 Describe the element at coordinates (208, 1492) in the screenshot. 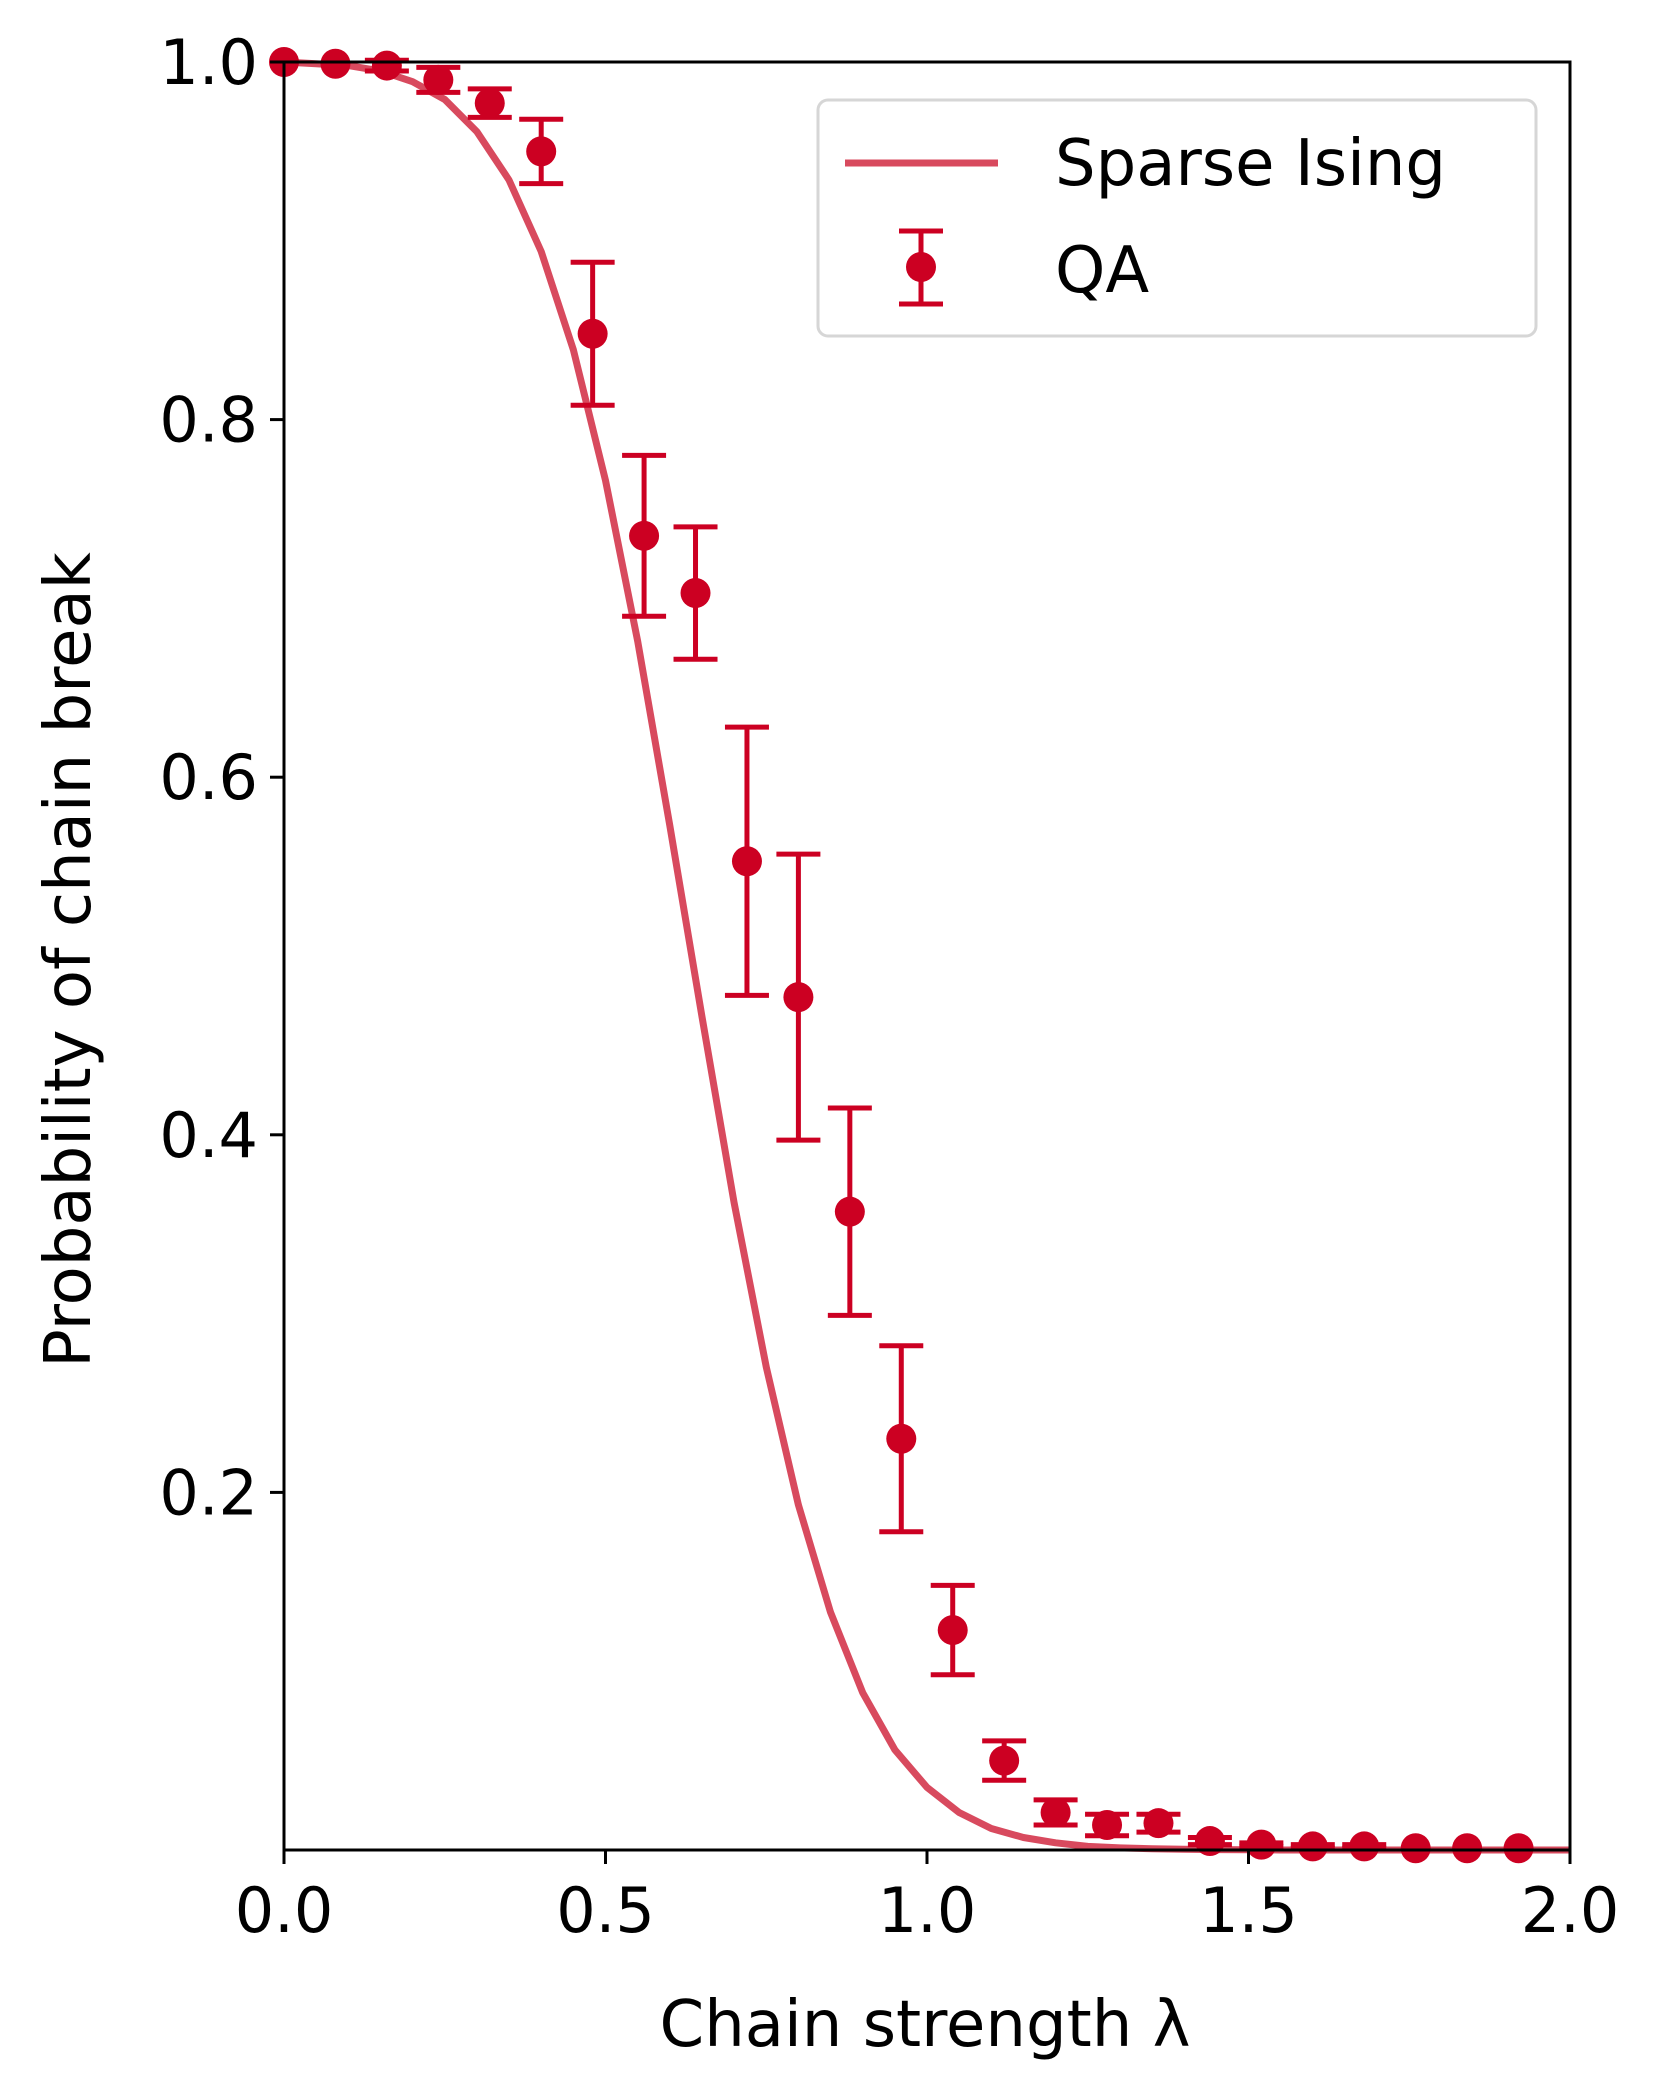

I see `y-tick-label-0: 0.2` at that location.